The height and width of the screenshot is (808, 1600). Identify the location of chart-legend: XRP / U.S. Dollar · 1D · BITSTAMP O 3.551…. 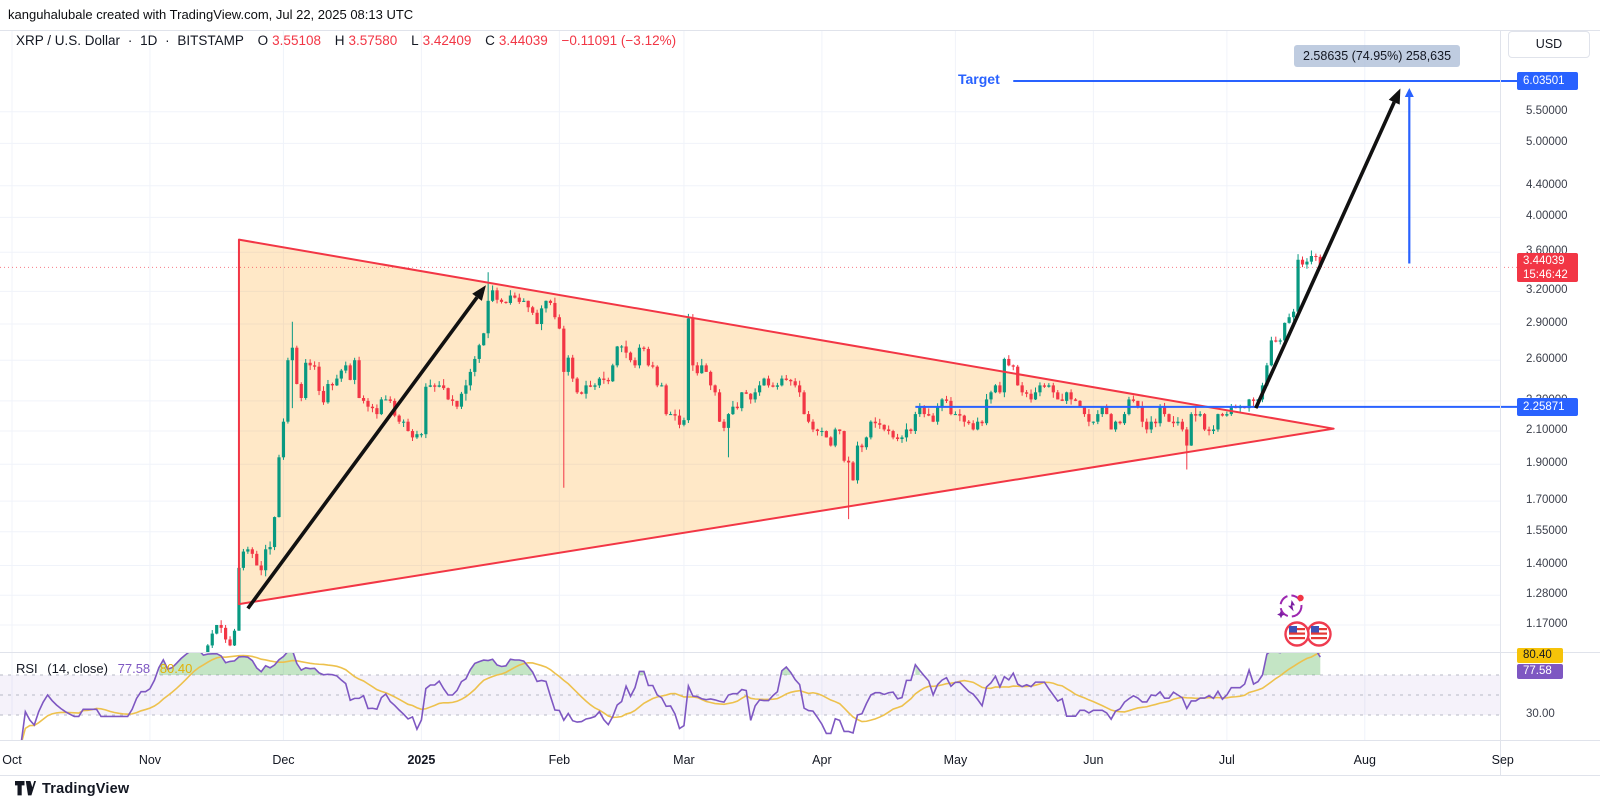
(348, 40).